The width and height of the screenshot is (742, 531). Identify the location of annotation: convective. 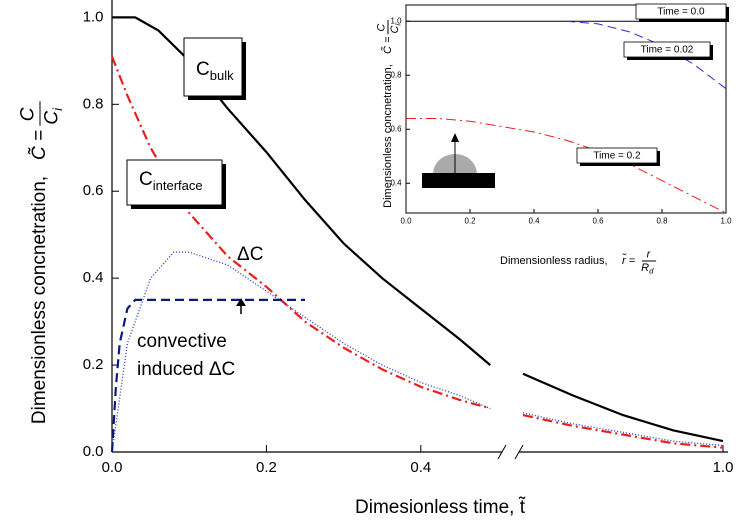
(182, 341).